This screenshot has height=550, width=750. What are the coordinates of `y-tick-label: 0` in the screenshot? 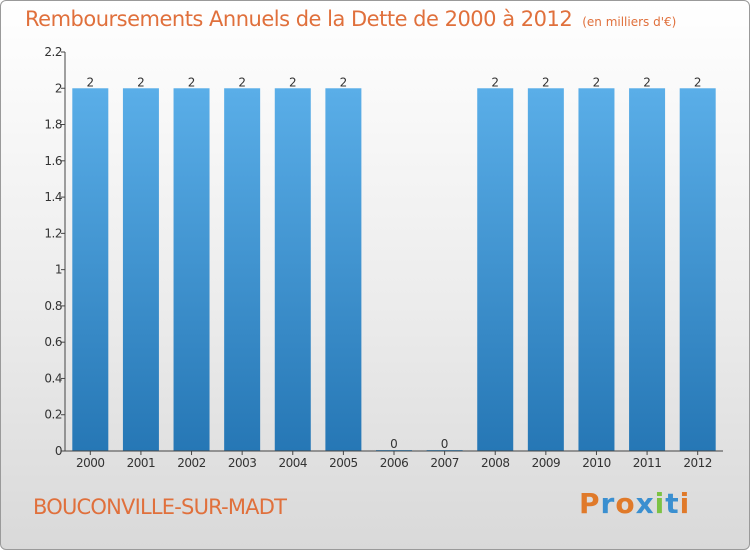 It's located at (58, 451).